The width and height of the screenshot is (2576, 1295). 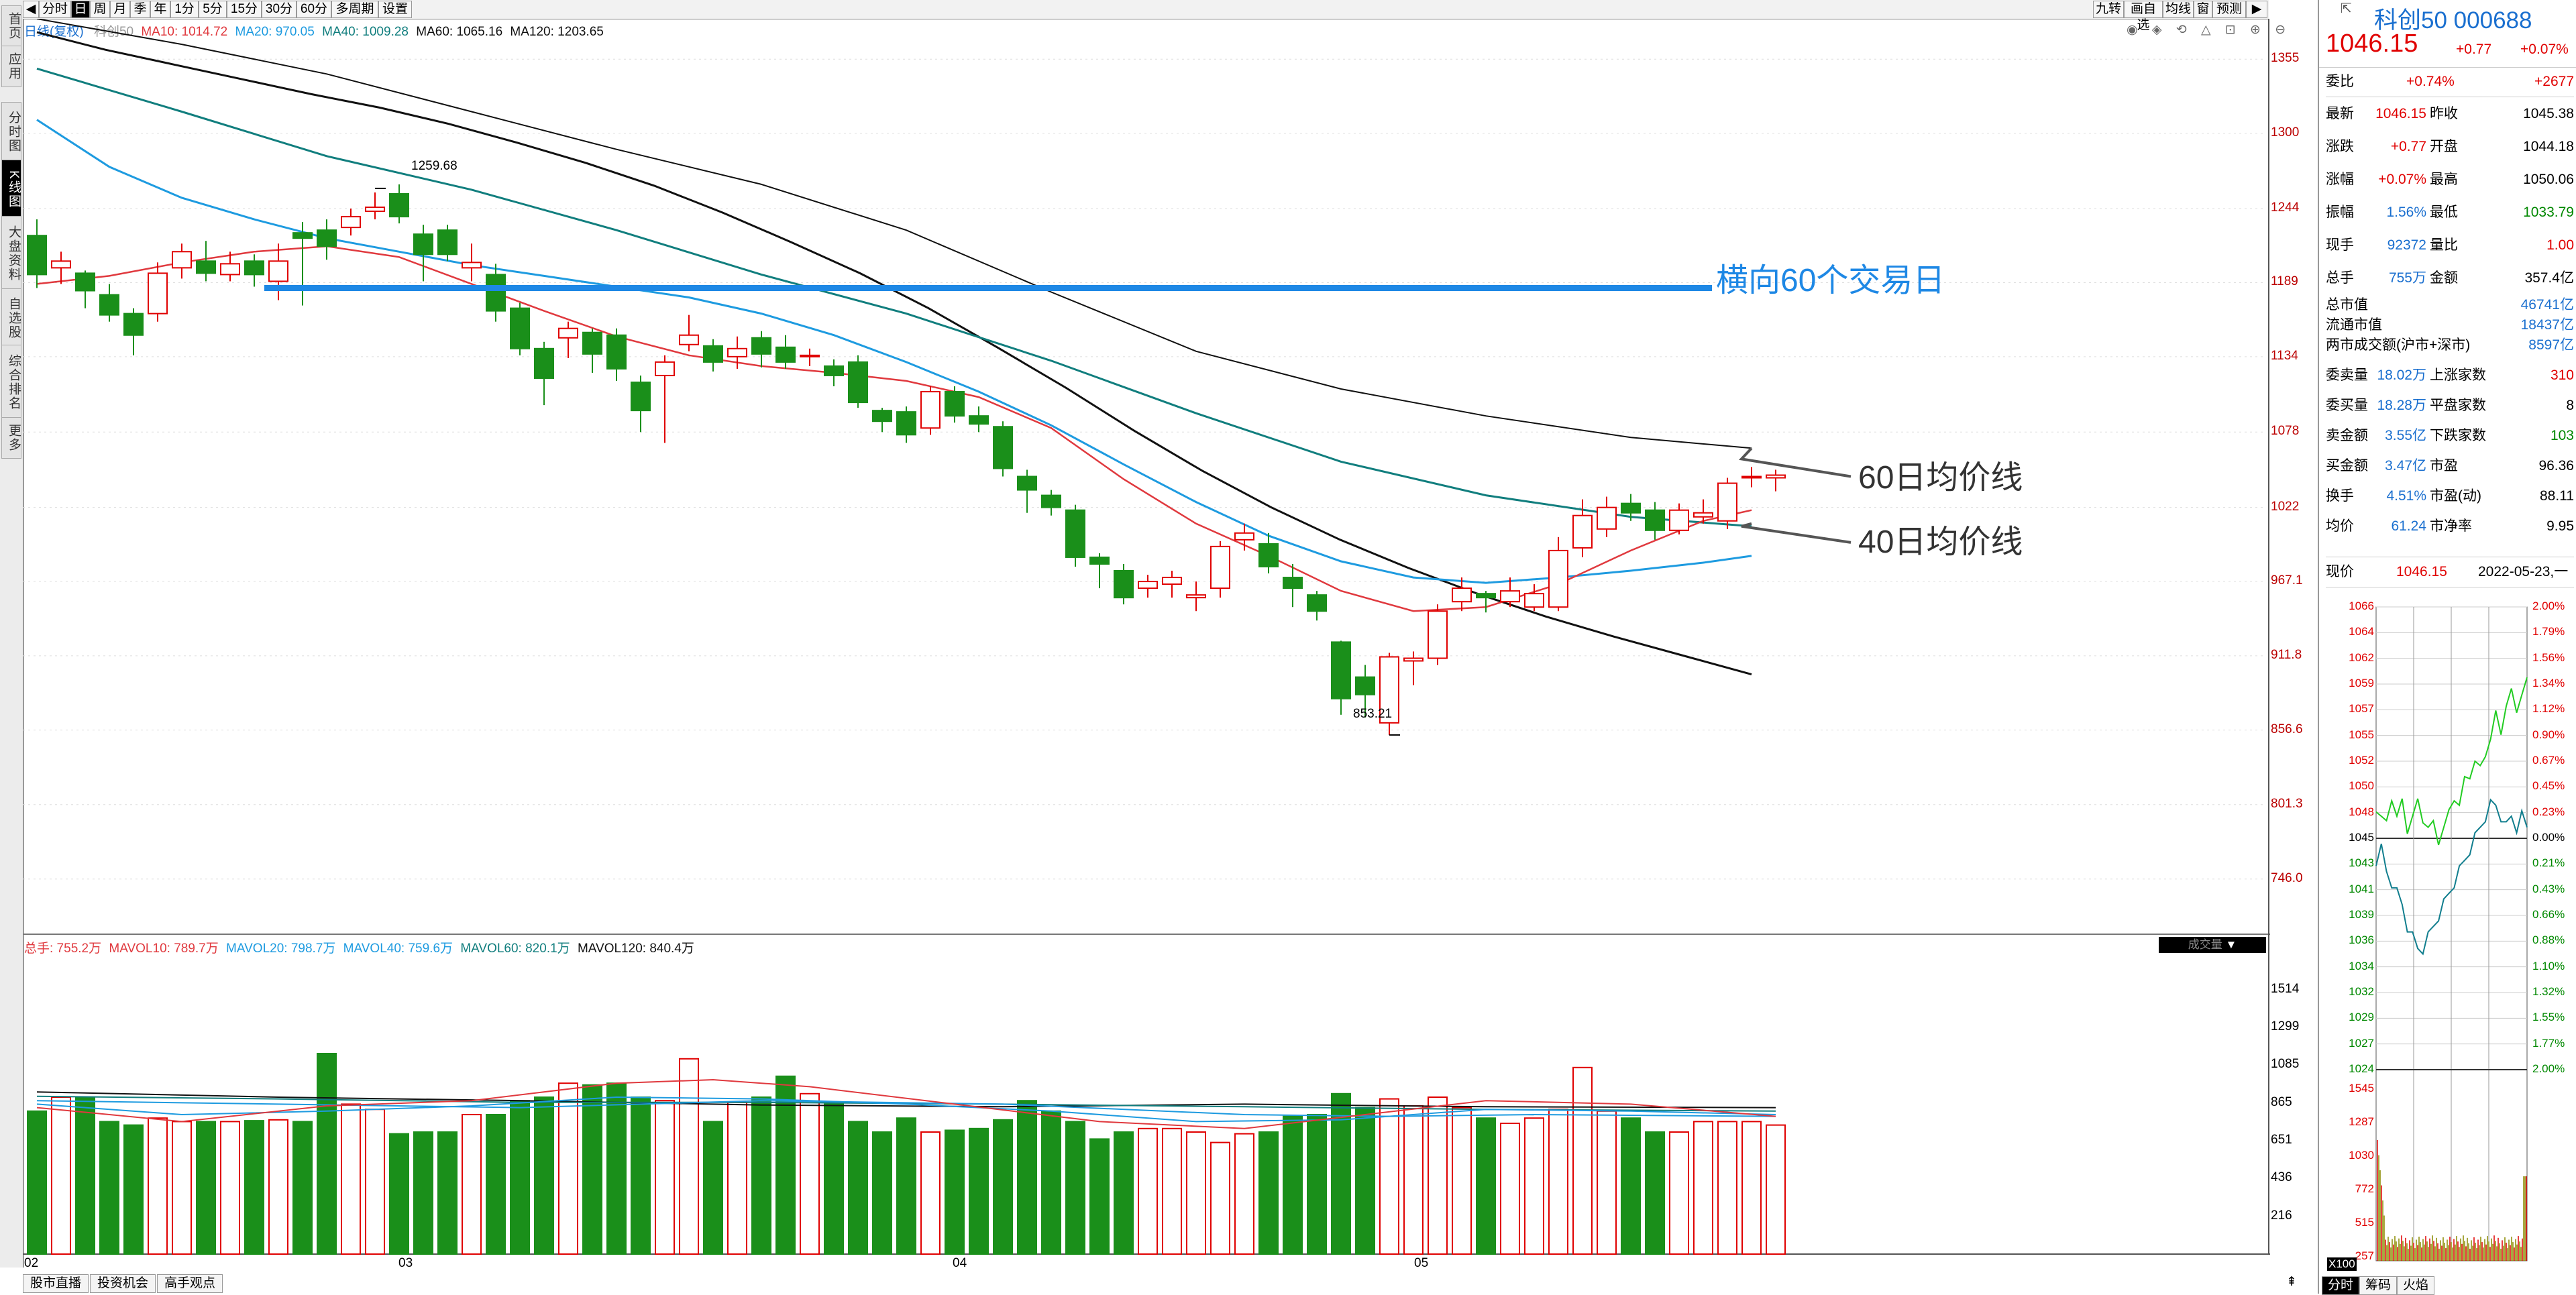 I want to click on mavol120-label: MAVOL120: 840.4万, so click(x=635, y=949).